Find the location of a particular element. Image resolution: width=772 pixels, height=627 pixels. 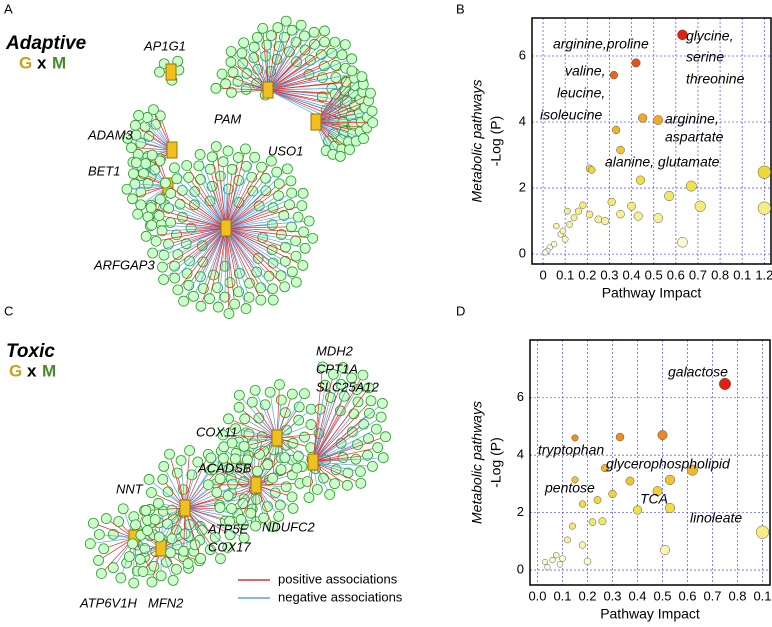

gene-label: SLC25A12 is located at coordinates (348, 386).